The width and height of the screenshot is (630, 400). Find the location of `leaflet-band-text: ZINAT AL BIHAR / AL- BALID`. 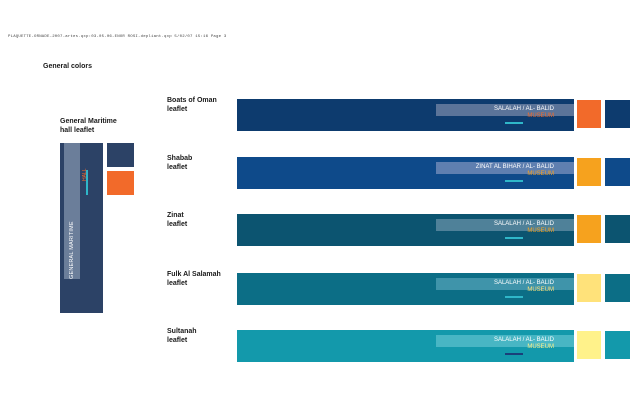

leaflet-band-text: ZINAT AL BIHAR / AL- BALID is located at coordinates (514, 167).